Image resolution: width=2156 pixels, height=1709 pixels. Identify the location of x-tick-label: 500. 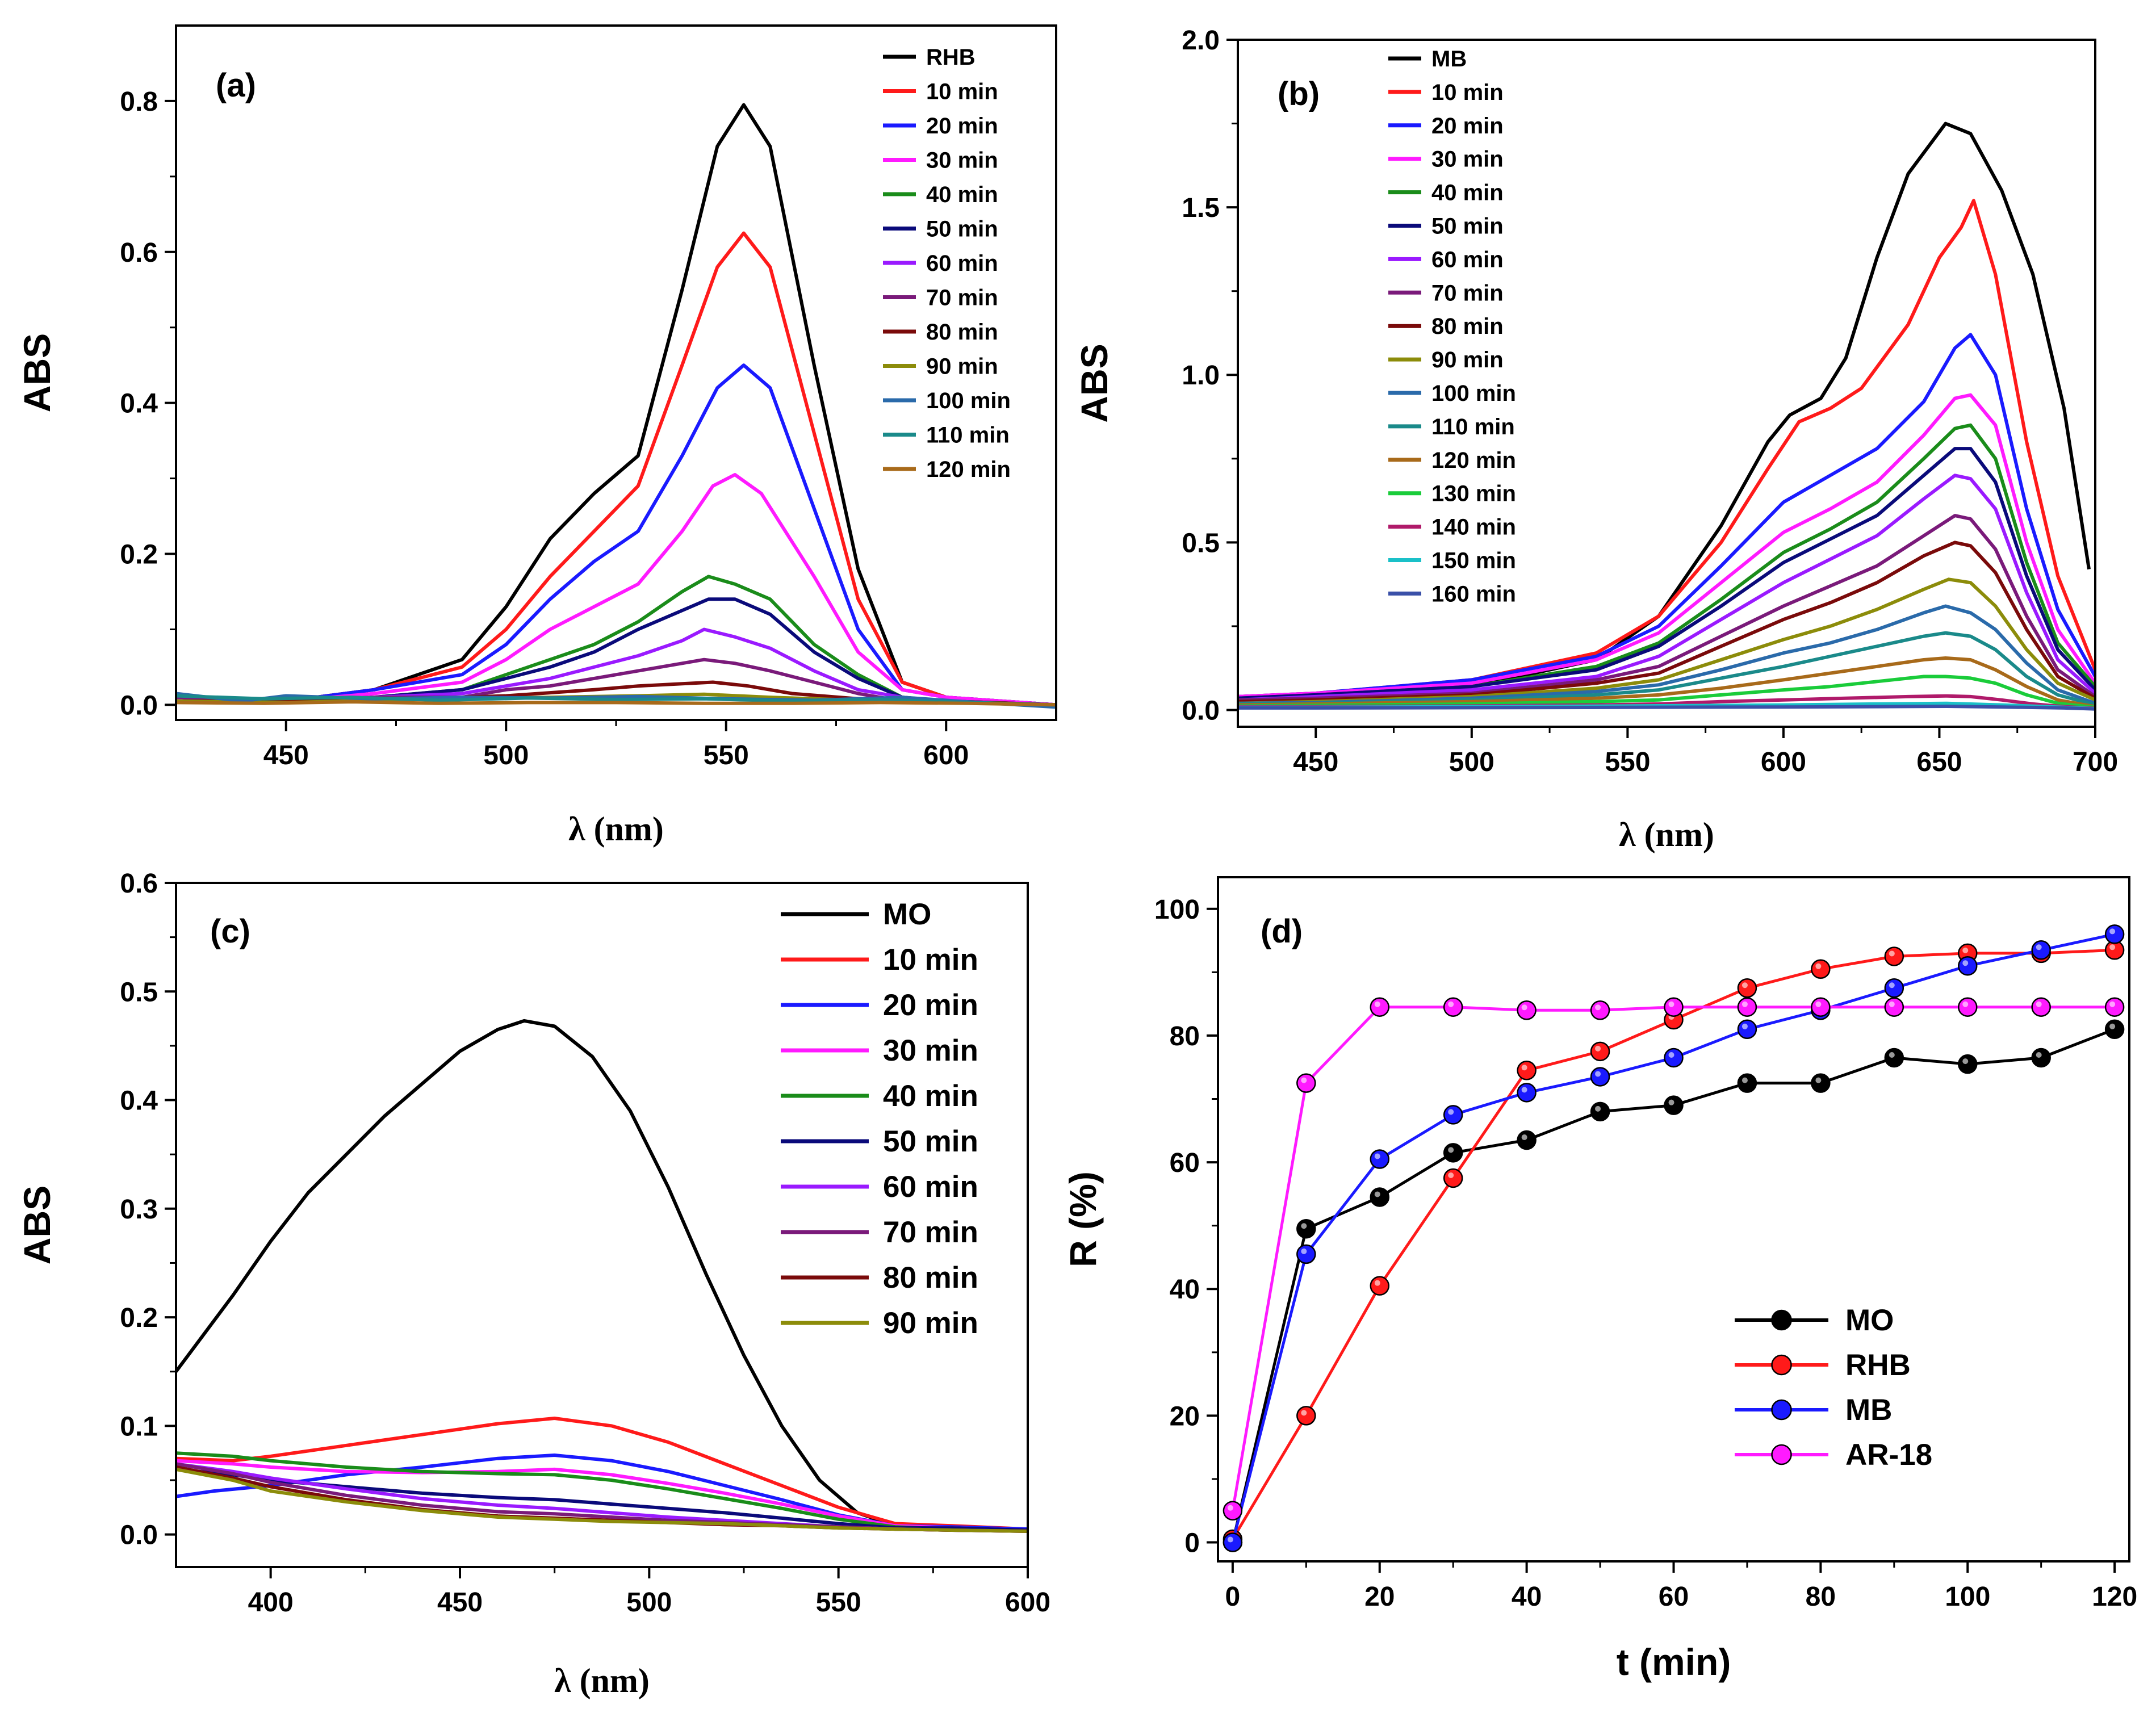
(506, 755).